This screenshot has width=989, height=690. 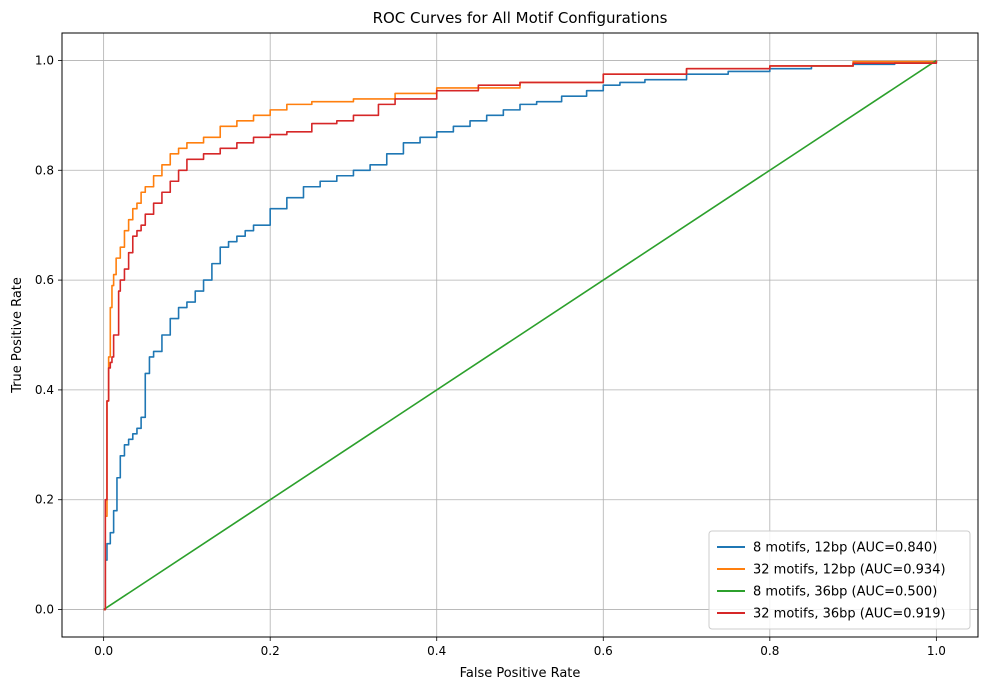 I want to click on y-tick-label: 0.8, so click(x=44, y=170).